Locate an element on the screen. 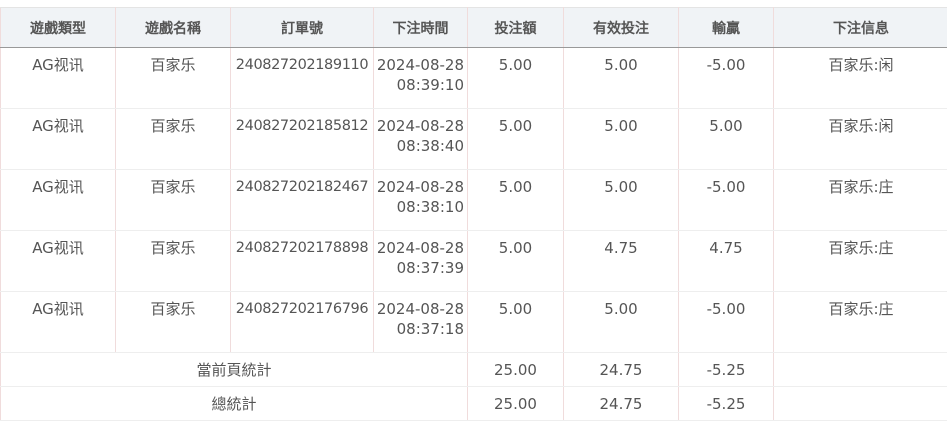  order-no: 240827202176796 is located at coordinates (302, 322).